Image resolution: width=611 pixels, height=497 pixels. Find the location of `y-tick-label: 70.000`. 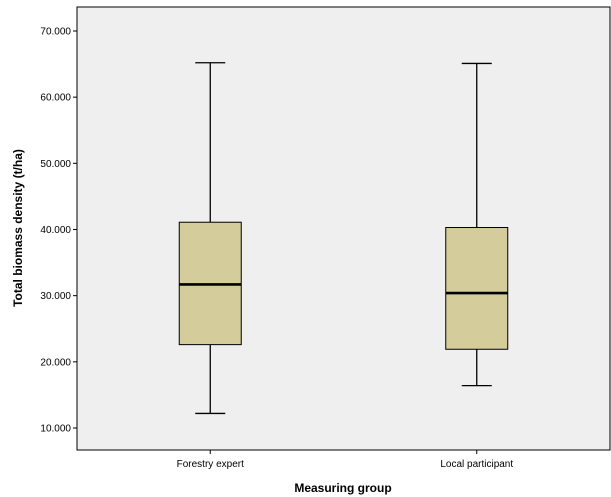

y-tick-label: 70.000 is located at coordinates (55, 32).